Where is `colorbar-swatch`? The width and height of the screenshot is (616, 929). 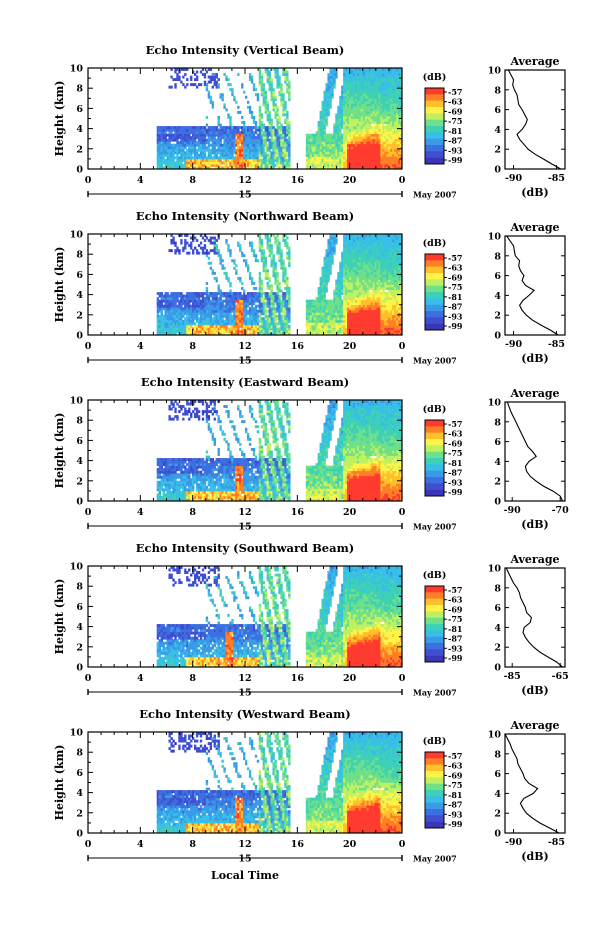
colorbar-swatch is located at coordinates (434, 148).